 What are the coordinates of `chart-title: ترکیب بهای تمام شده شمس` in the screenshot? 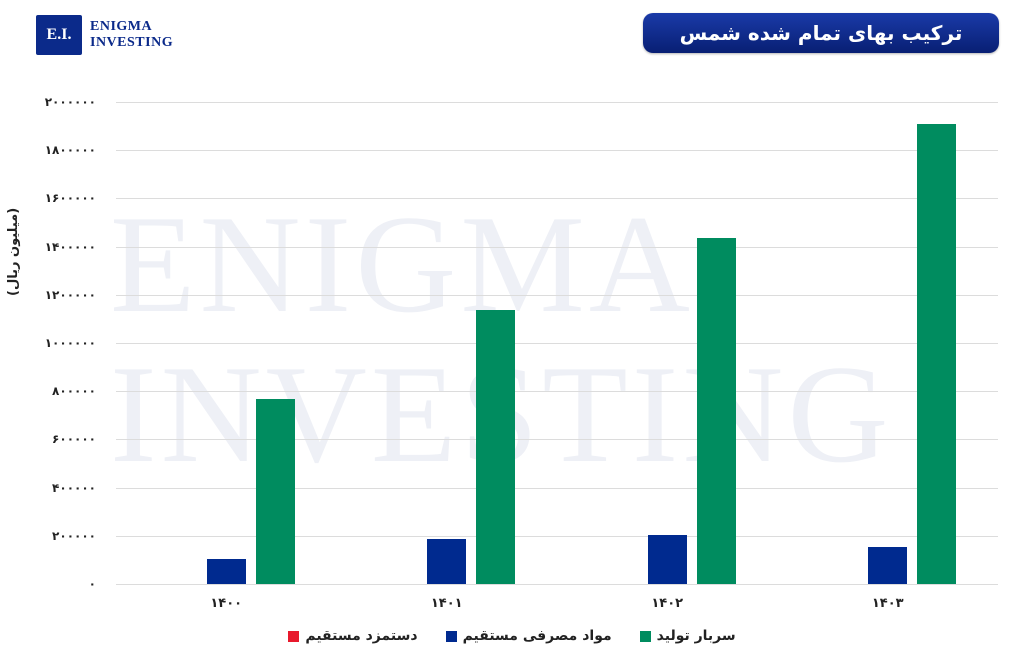 It's located at (821, 33).